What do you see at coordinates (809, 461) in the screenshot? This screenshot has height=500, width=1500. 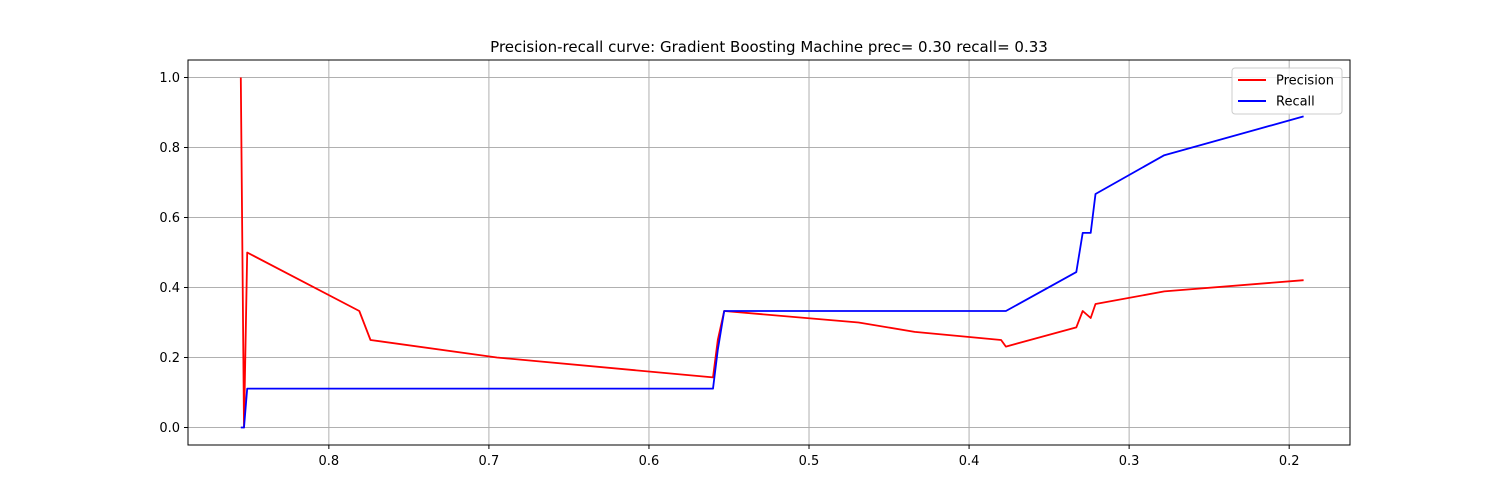 I see `x-tick-label: 0.5` at bounding box center [809, 461].